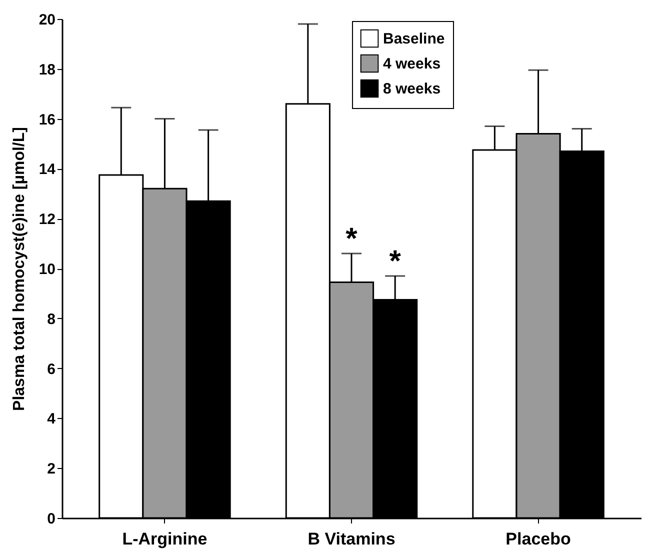 This screenshot has width=653, height=555. What do you see at coordinates (47, 219) in the screenshot?
I see `y-tick-label: 12` at bounding box center [47, 219].